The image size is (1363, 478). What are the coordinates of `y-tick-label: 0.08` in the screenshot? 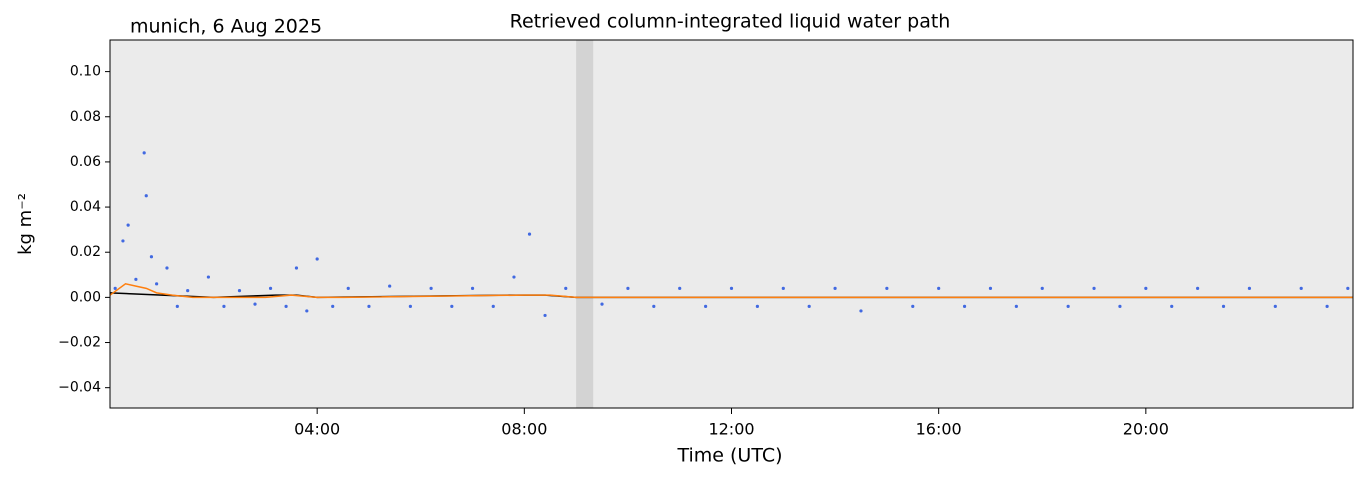 It's located at (85, 117).